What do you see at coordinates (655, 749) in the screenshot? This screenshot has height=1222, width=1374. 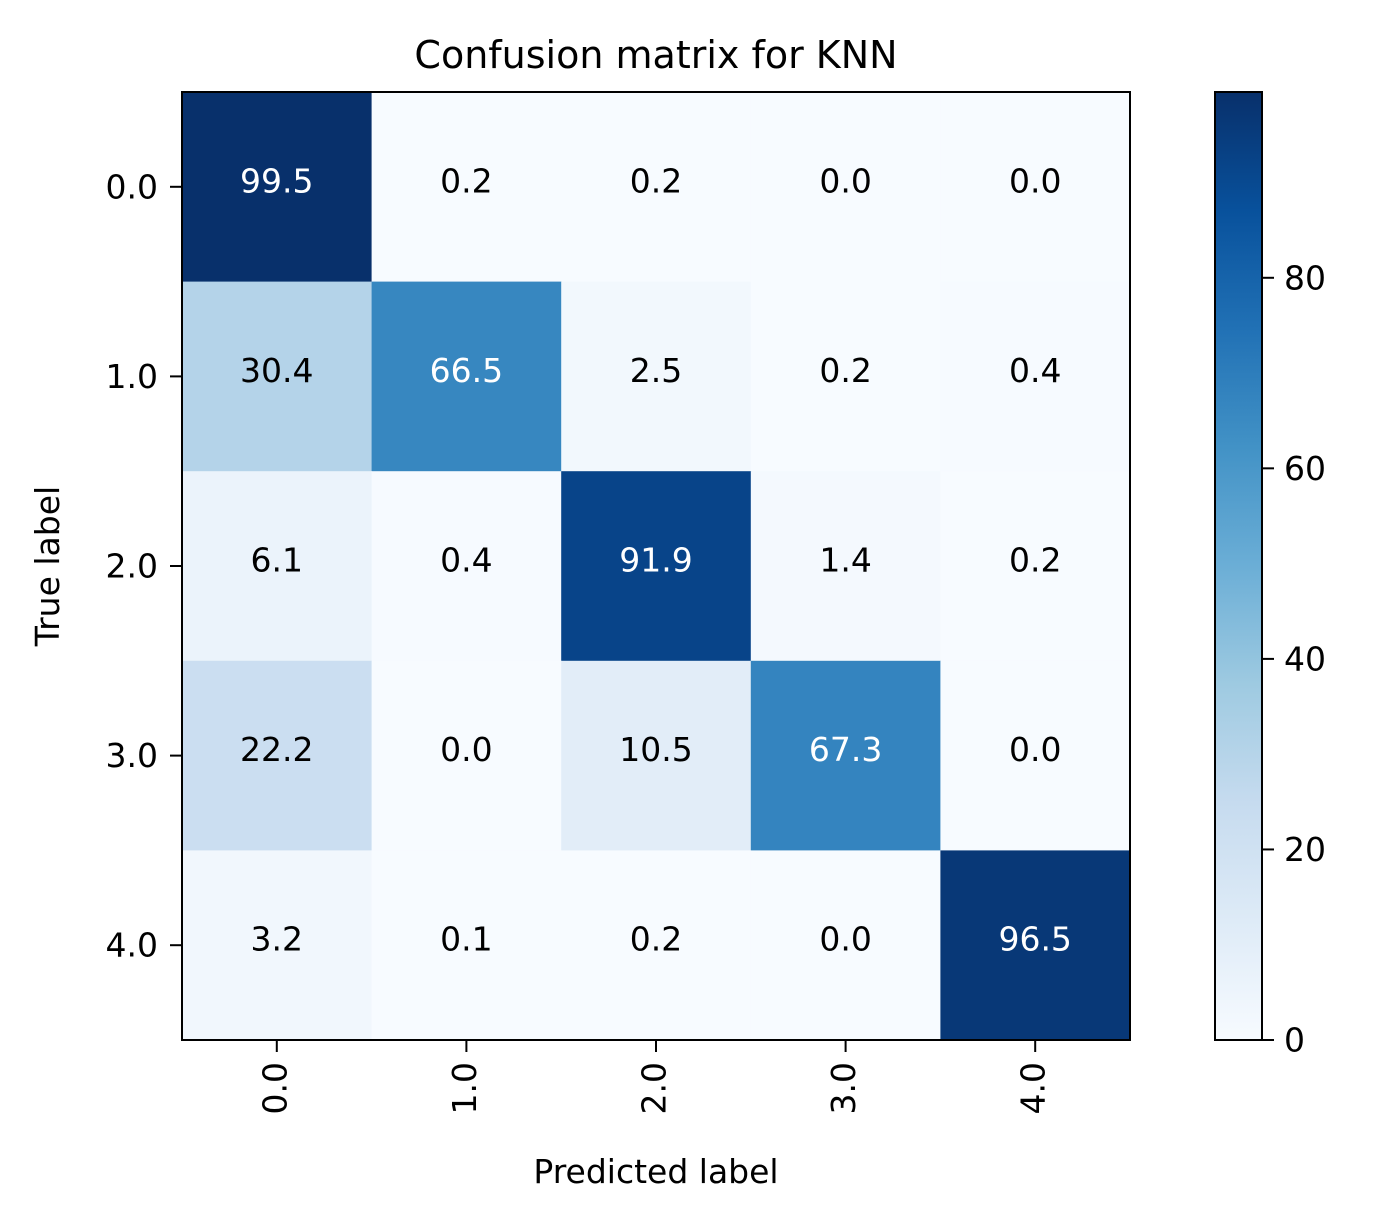 I see `cell-value-r3-c2: 10.5` at bounding box center [655, 749].